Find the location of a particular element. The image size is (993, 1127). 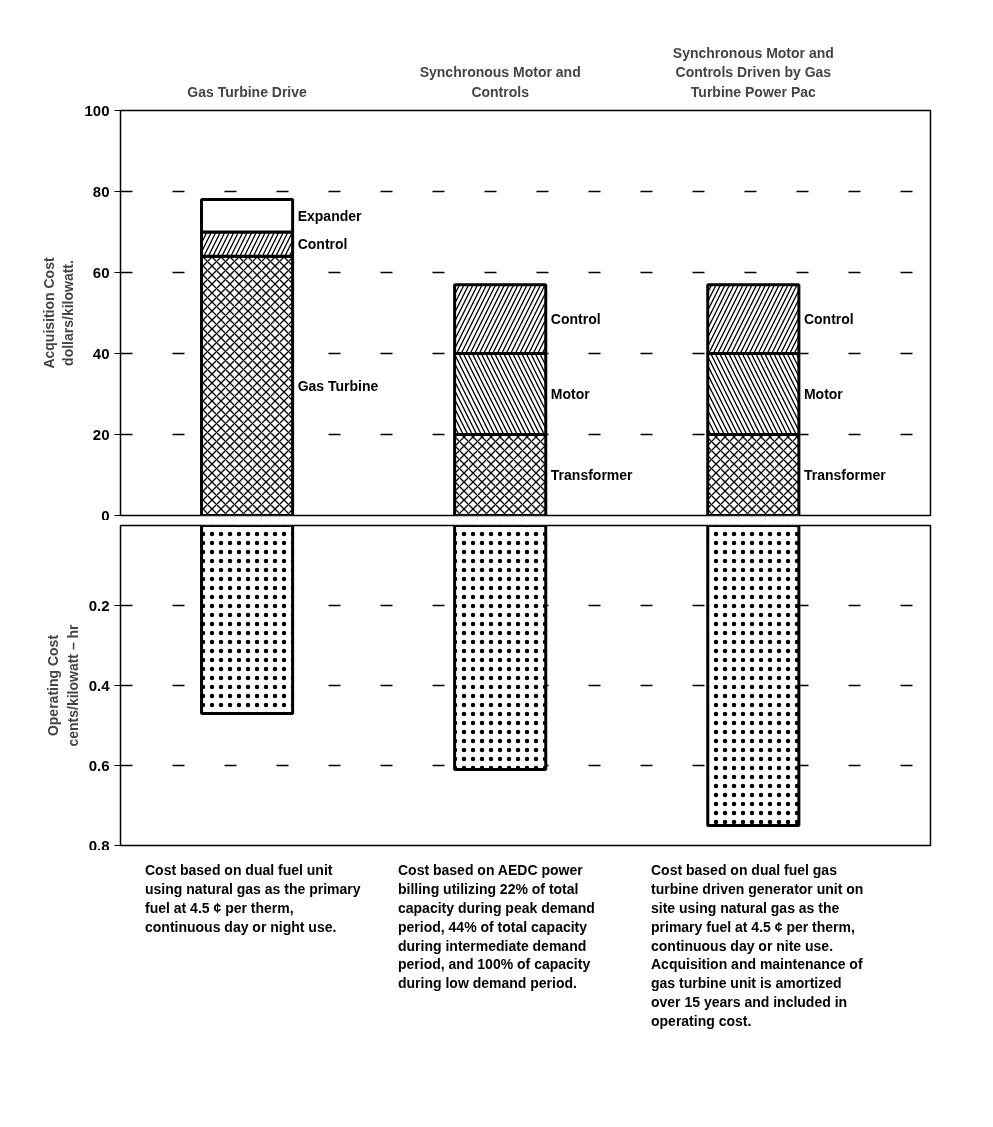

series-label: Motor is located at coordinates (570, 394).